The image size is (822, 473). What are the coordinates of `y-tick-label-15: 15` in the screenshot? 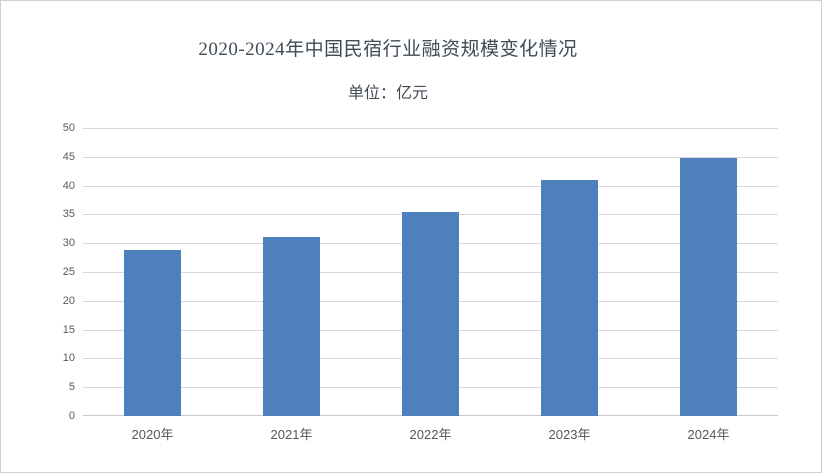 It's located at (68, 330).